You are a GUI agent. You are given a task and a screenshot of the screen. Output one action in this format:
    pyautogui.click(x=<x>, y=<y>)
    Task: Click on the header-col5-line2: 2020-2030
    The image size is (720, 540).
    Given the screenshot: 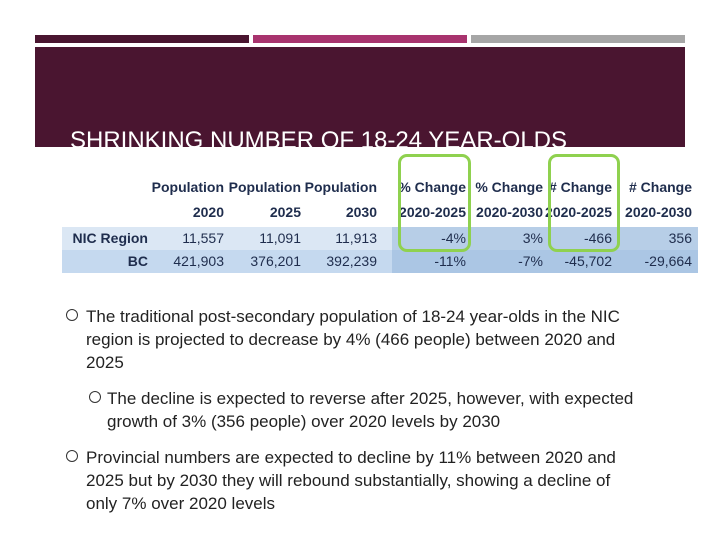 What is the action you would take?
    pyautogui.click(x=509, y=212)
    